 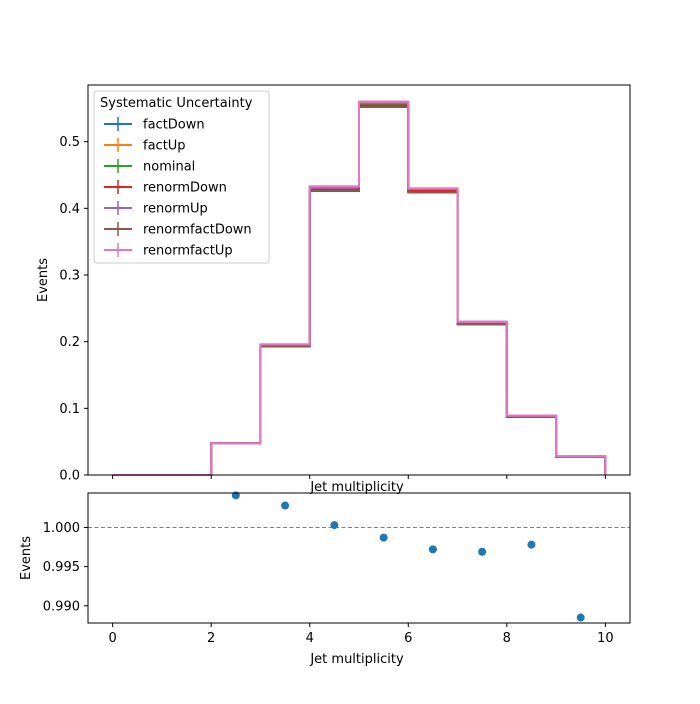 What do you see at coordinates (507, 638) in the screenshot?
I see `bottom-x-tick-label: 8` at bounding box center [507, 638].